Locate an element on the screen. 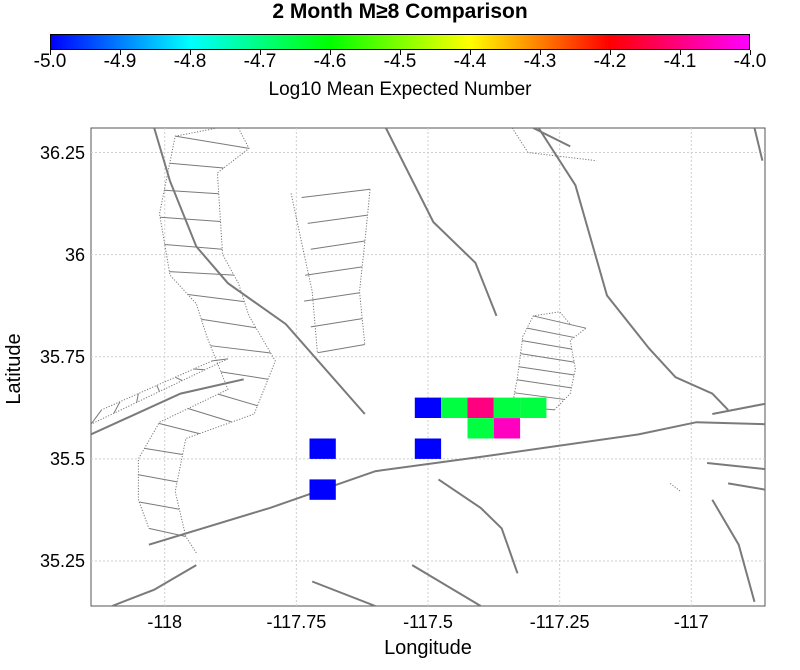  x-tick-label: -118 is located at coordinates (165, 622).